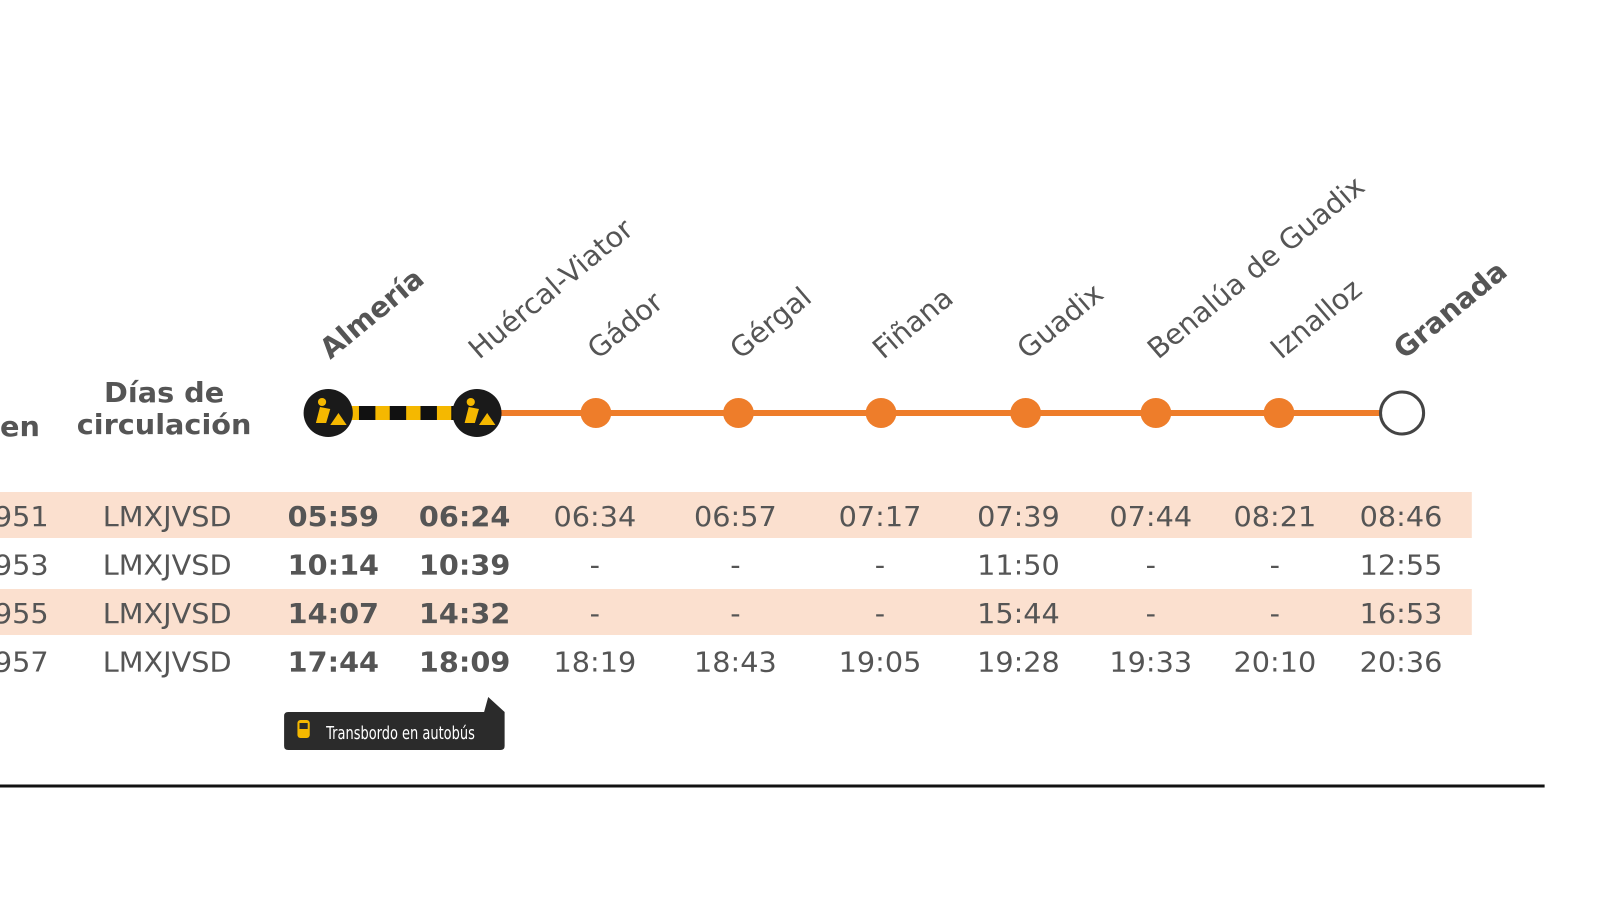  What do you see at coordinates (771, 323) in the screenshot?
I see `station-label: Gérgal` at bounding box center [771, 323].